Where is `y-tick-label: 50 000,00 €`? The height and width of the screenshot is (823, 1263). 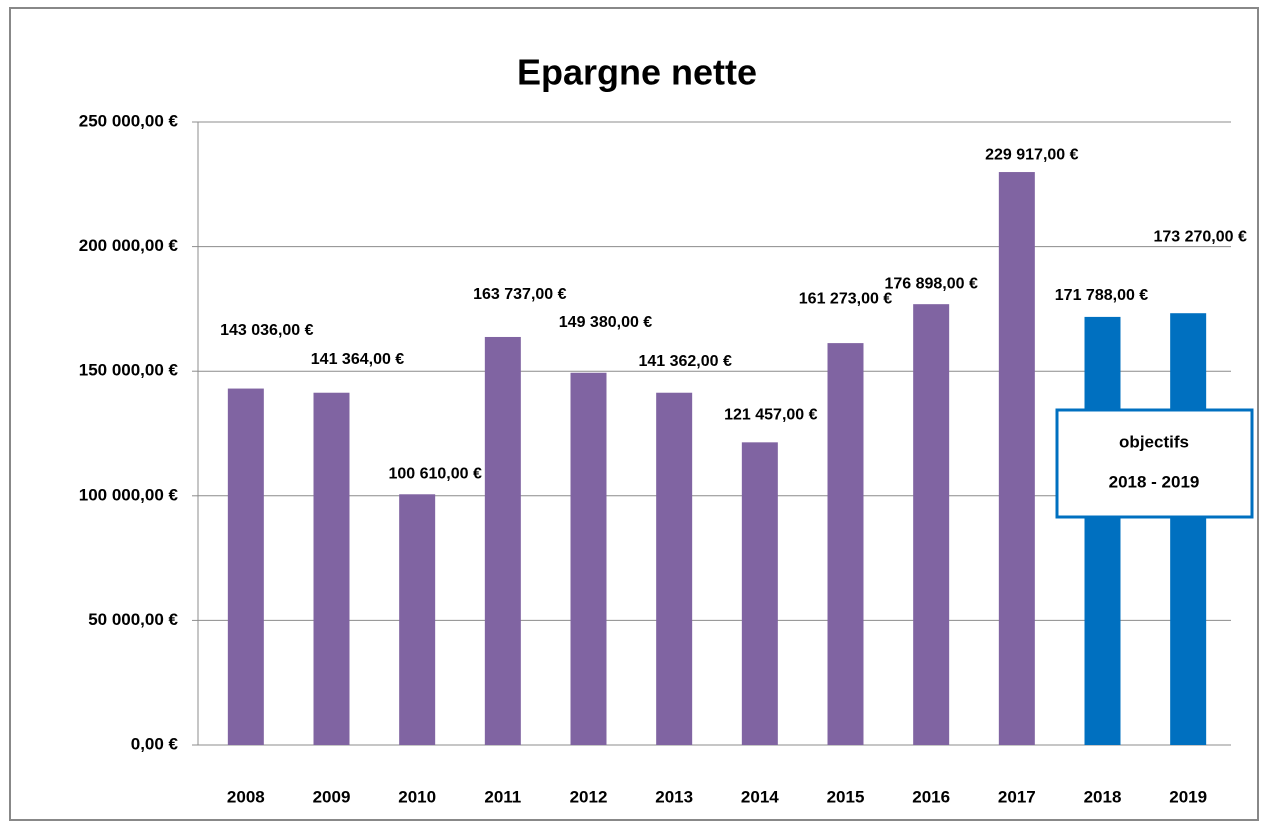 y-tick-label: 50 000,00 € is located at coordinates (133, 619).